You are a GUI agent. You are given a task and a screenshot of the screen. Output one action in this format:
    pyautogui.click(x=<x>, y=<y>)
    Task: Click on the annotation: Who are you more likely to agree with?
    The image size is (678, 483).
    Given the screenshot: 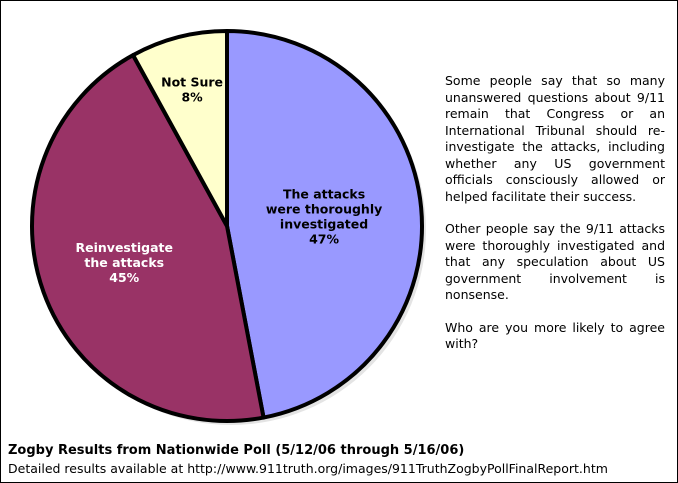 What is the action you would take?
    pyautogui.click(x=555, y=335)
    